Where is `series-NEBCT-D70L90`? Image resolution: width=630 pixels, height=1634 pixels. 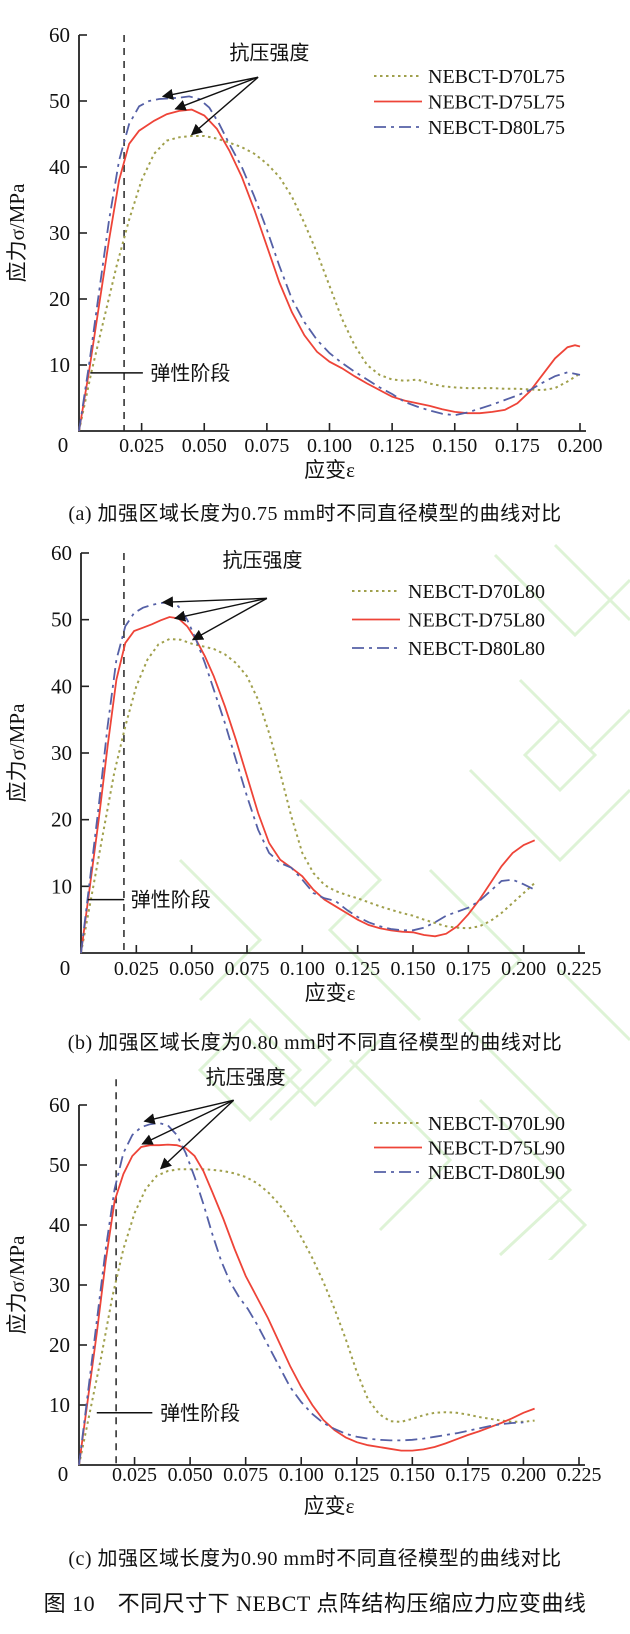
series-NEBCT-D70L90 is located at coordinates (306, 1317).